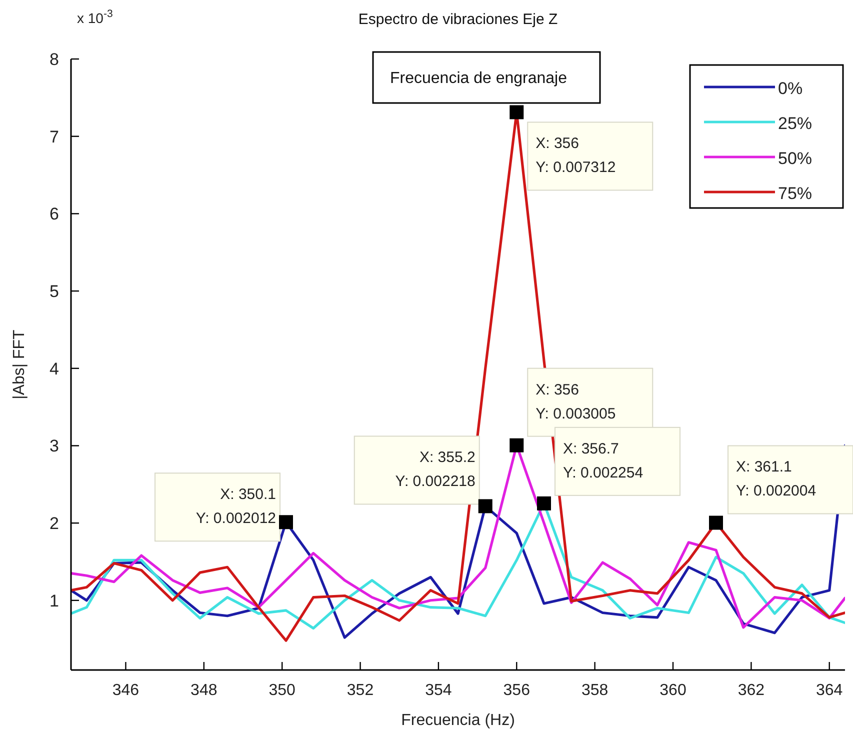 The image size is (853, 735). Describe the element at coordinates (790, 88) in the screenshot. I see `legend-label: 0%` at that location.